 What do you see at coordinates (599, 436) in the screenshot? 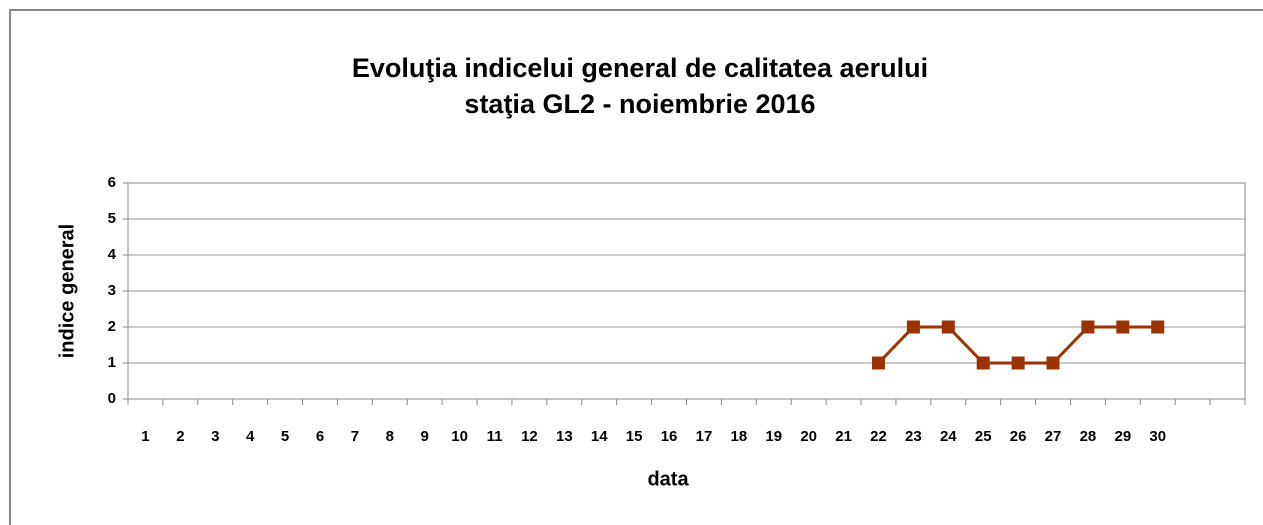
I see `x-tick-label: 14` at bounding box center [599, 436].